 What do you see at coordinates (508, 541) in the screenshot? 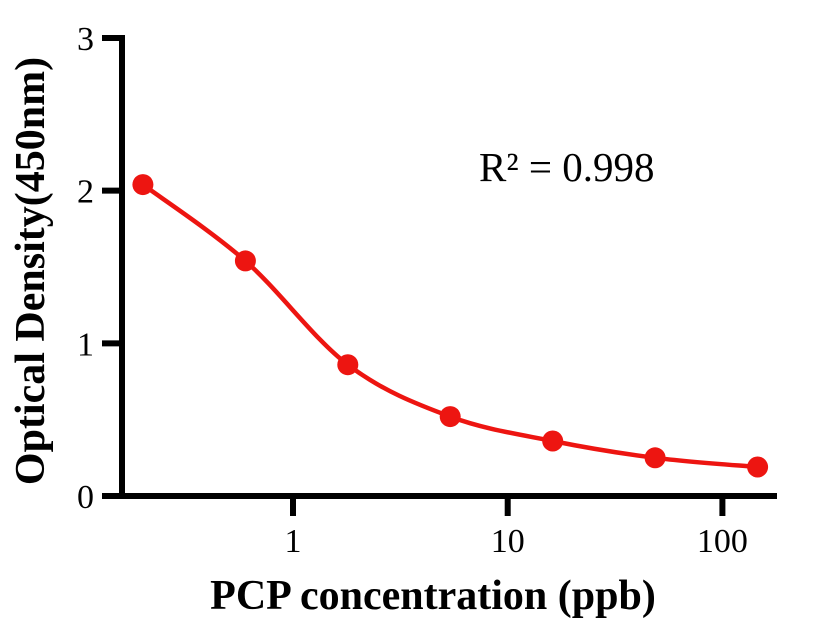
I see `x-tick-label: 10` at bounding box center [508, 541].